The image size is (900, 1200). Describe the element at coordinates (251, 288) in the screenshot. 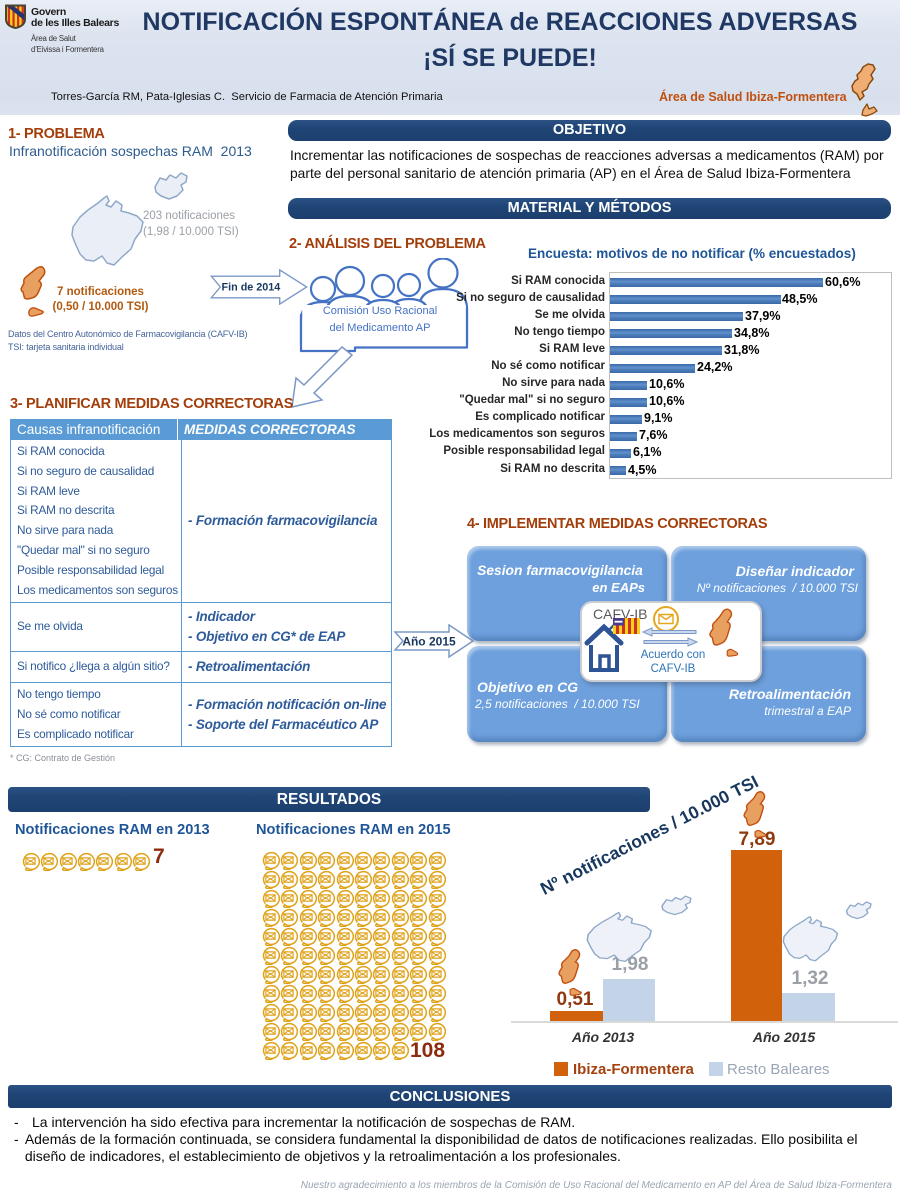

I see `svg-text: Fin de 2014` at that location.